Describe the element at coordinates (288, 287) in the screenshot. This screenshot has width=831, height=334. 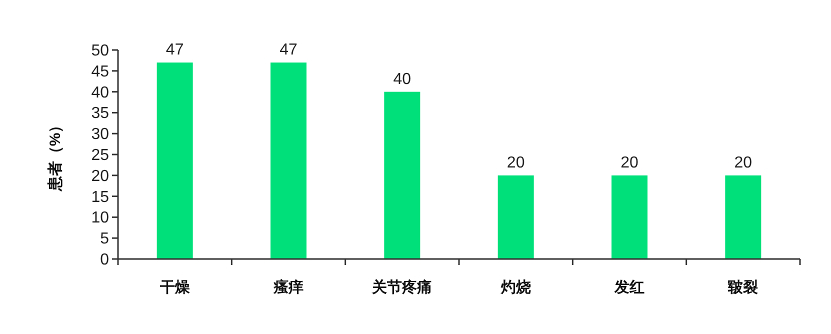
I see `x-tick-label: 瘙痒` at that location.